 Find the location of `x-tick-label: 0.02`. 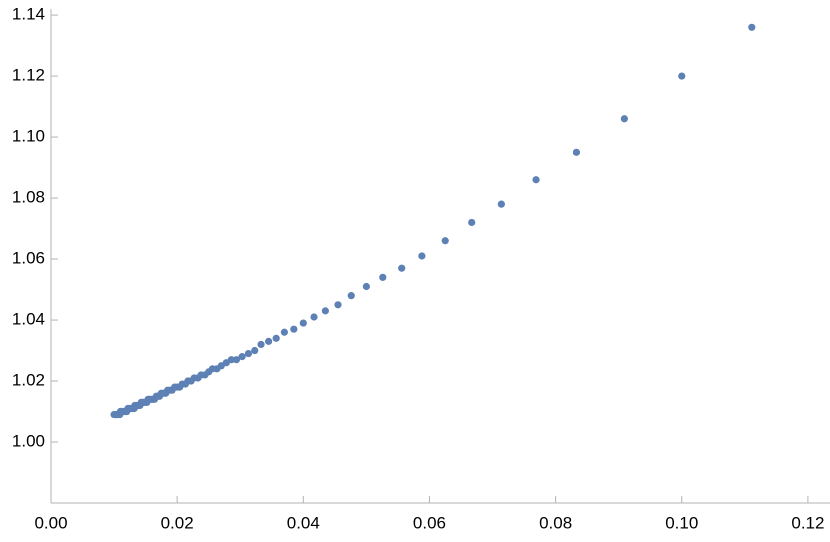

x-tick-label: 0.02 is located at coordinates (177, 522).